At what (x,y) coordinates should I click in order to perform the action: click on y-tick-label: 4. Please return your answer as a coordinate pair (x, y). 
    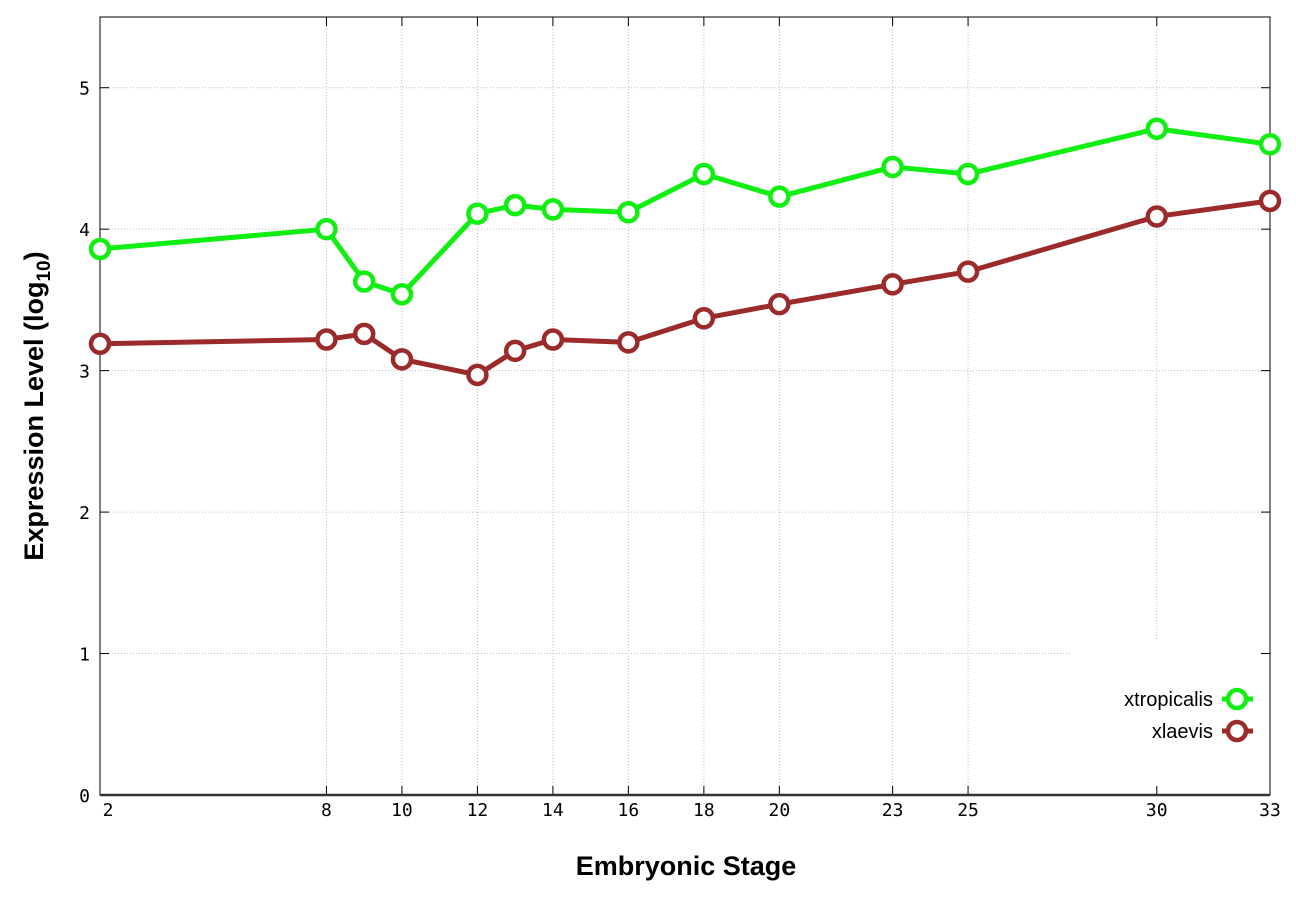
    Looking at the image, I should click on (84, 230).